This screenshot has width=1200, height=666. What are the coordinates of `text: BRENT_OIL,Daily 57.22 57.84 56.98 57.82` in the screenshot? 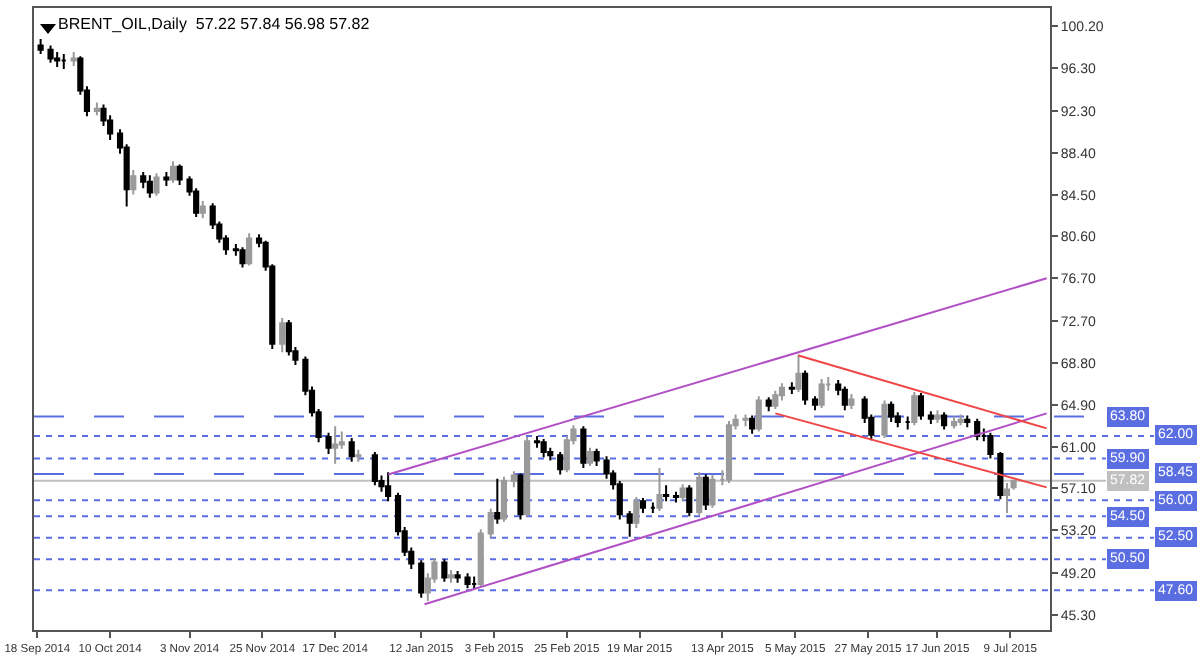 It's located at (214, 24).